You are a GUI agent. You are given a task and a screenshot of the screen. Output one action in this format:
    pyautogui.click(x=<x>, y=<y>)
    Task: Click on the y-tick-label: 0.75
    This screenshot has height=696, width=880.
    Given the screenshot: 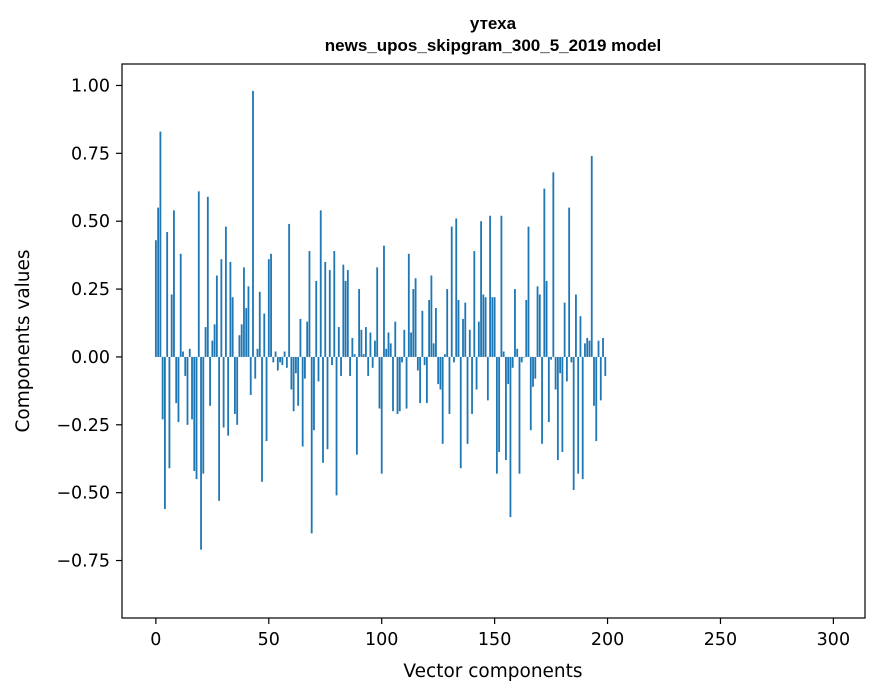 What is the action you would take?
    pyautogui.click(x=90, y=154)
    